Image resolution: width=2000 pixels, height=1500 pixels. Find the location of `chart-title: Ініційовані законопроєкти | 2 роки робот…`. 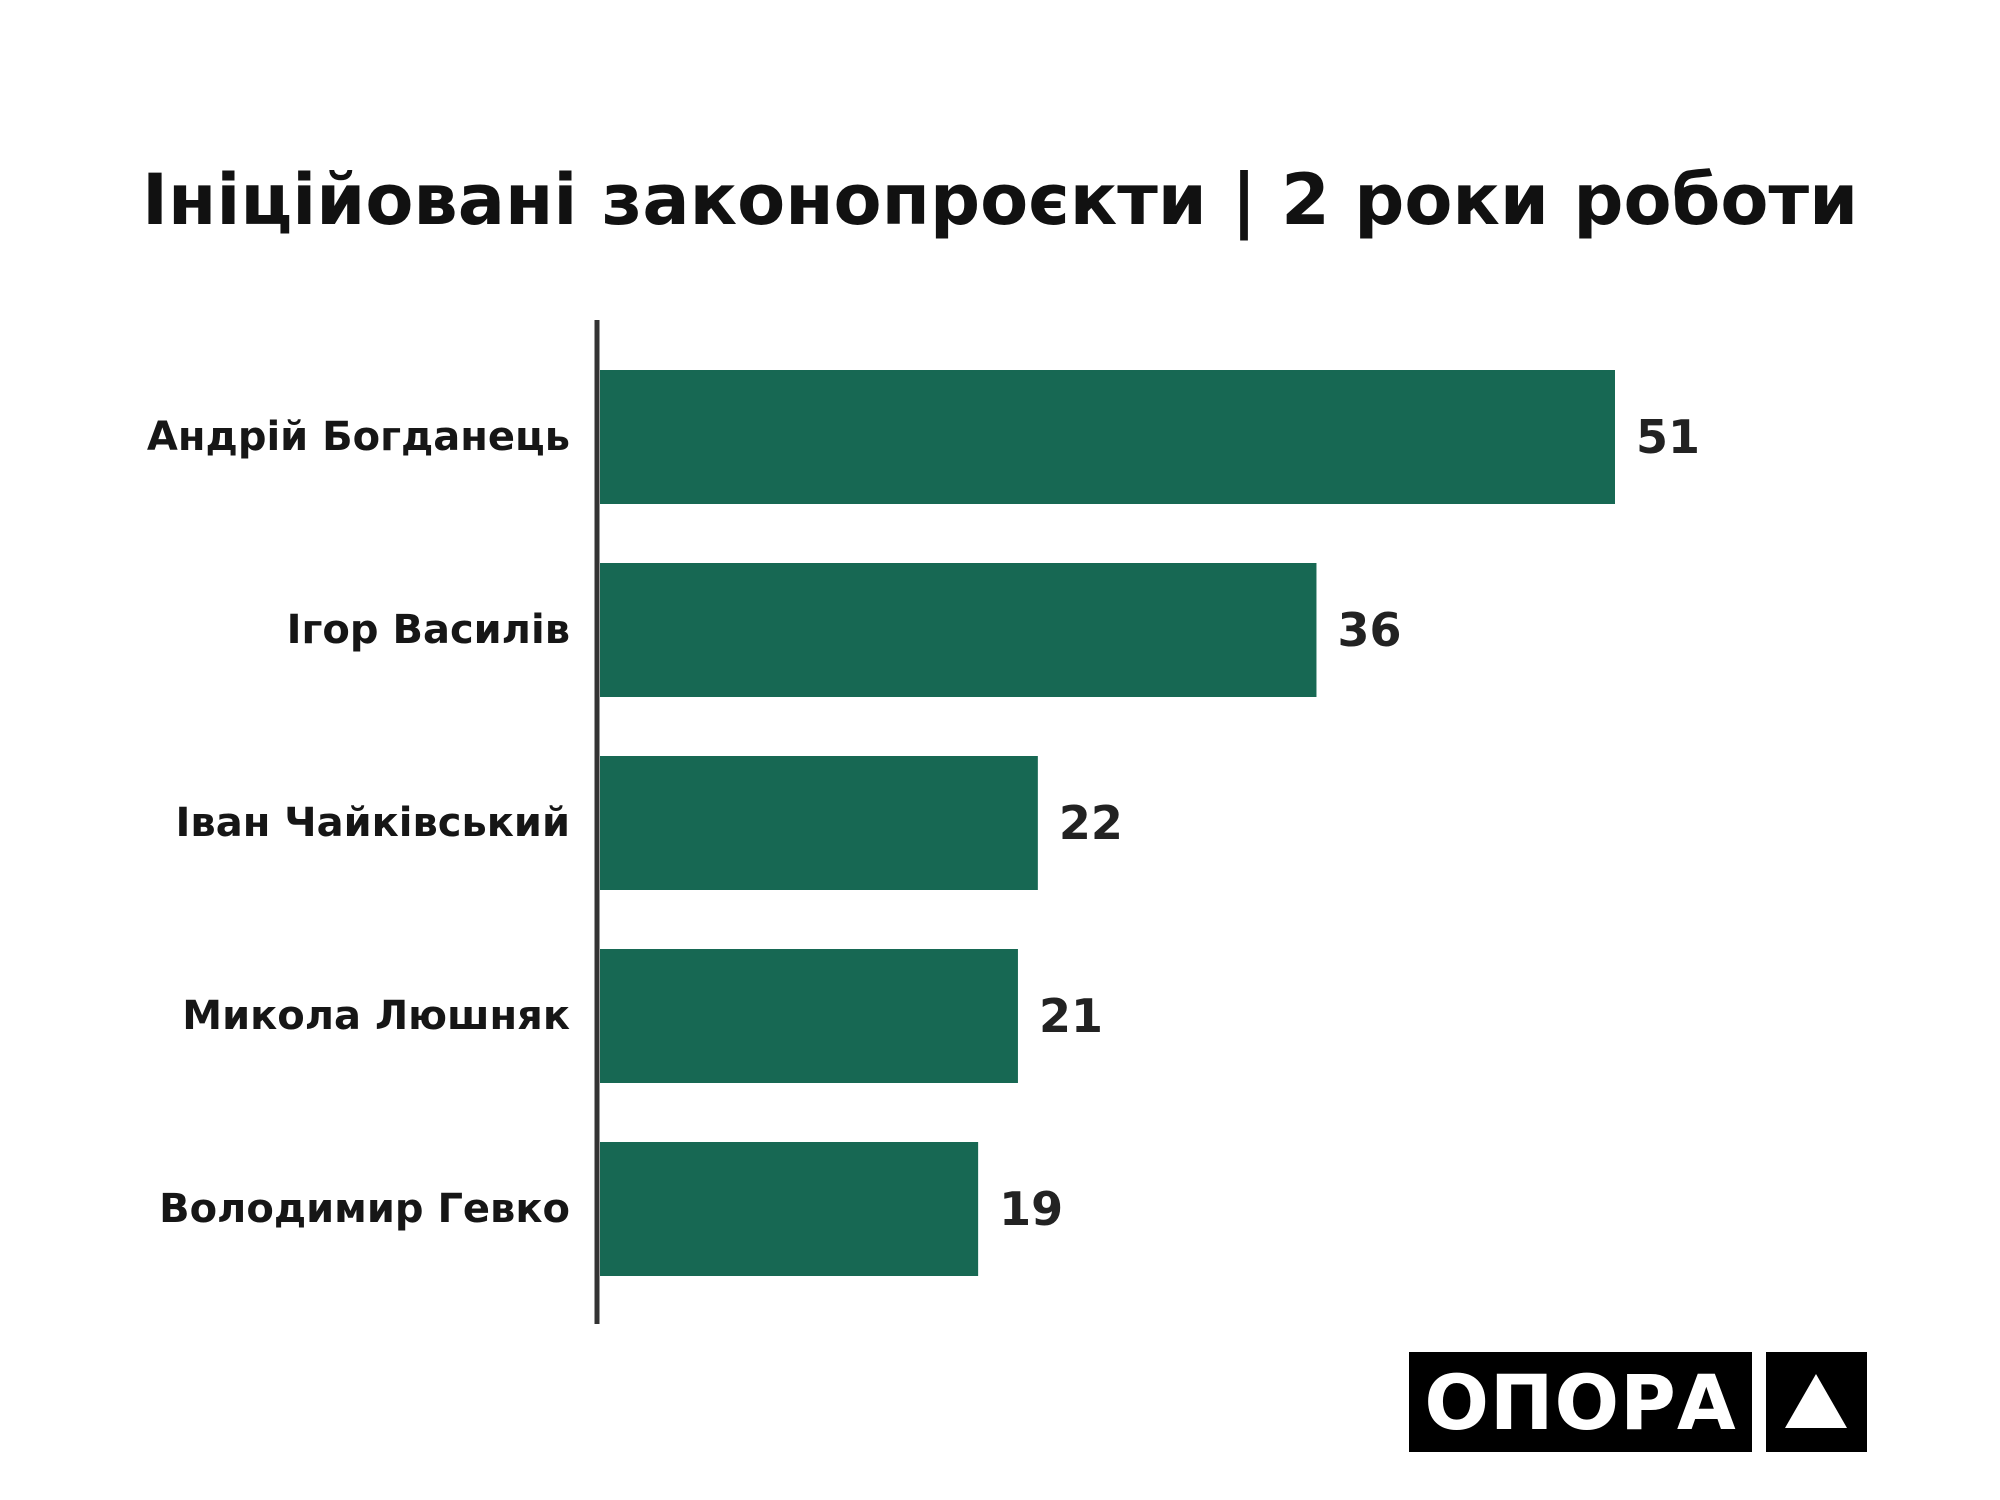

chart-title: Ініційовані законопроєкти | 2 роки робот… is located at coordinates (1000, 200).